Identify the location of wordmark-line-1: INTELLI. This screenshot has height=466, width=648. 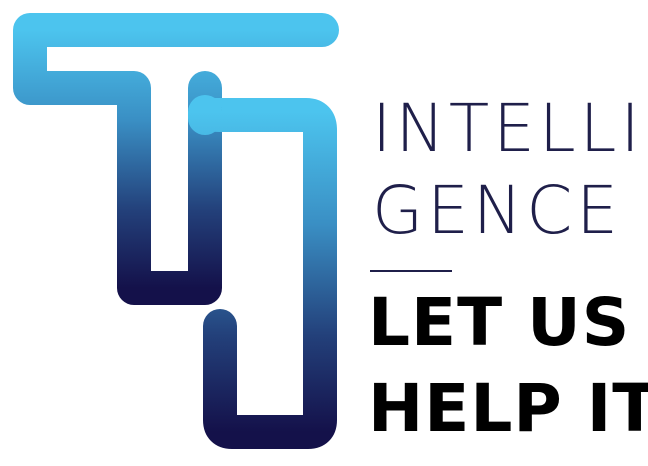
(508, 128).